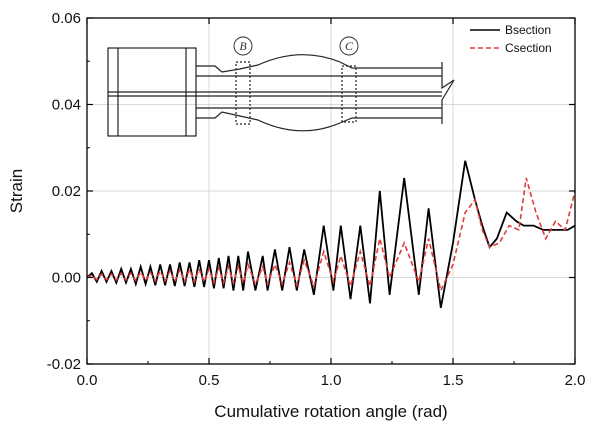  Describe the element at coordinates (243, 93) in the screenshot. I see `inset-section-b-box` at that location.